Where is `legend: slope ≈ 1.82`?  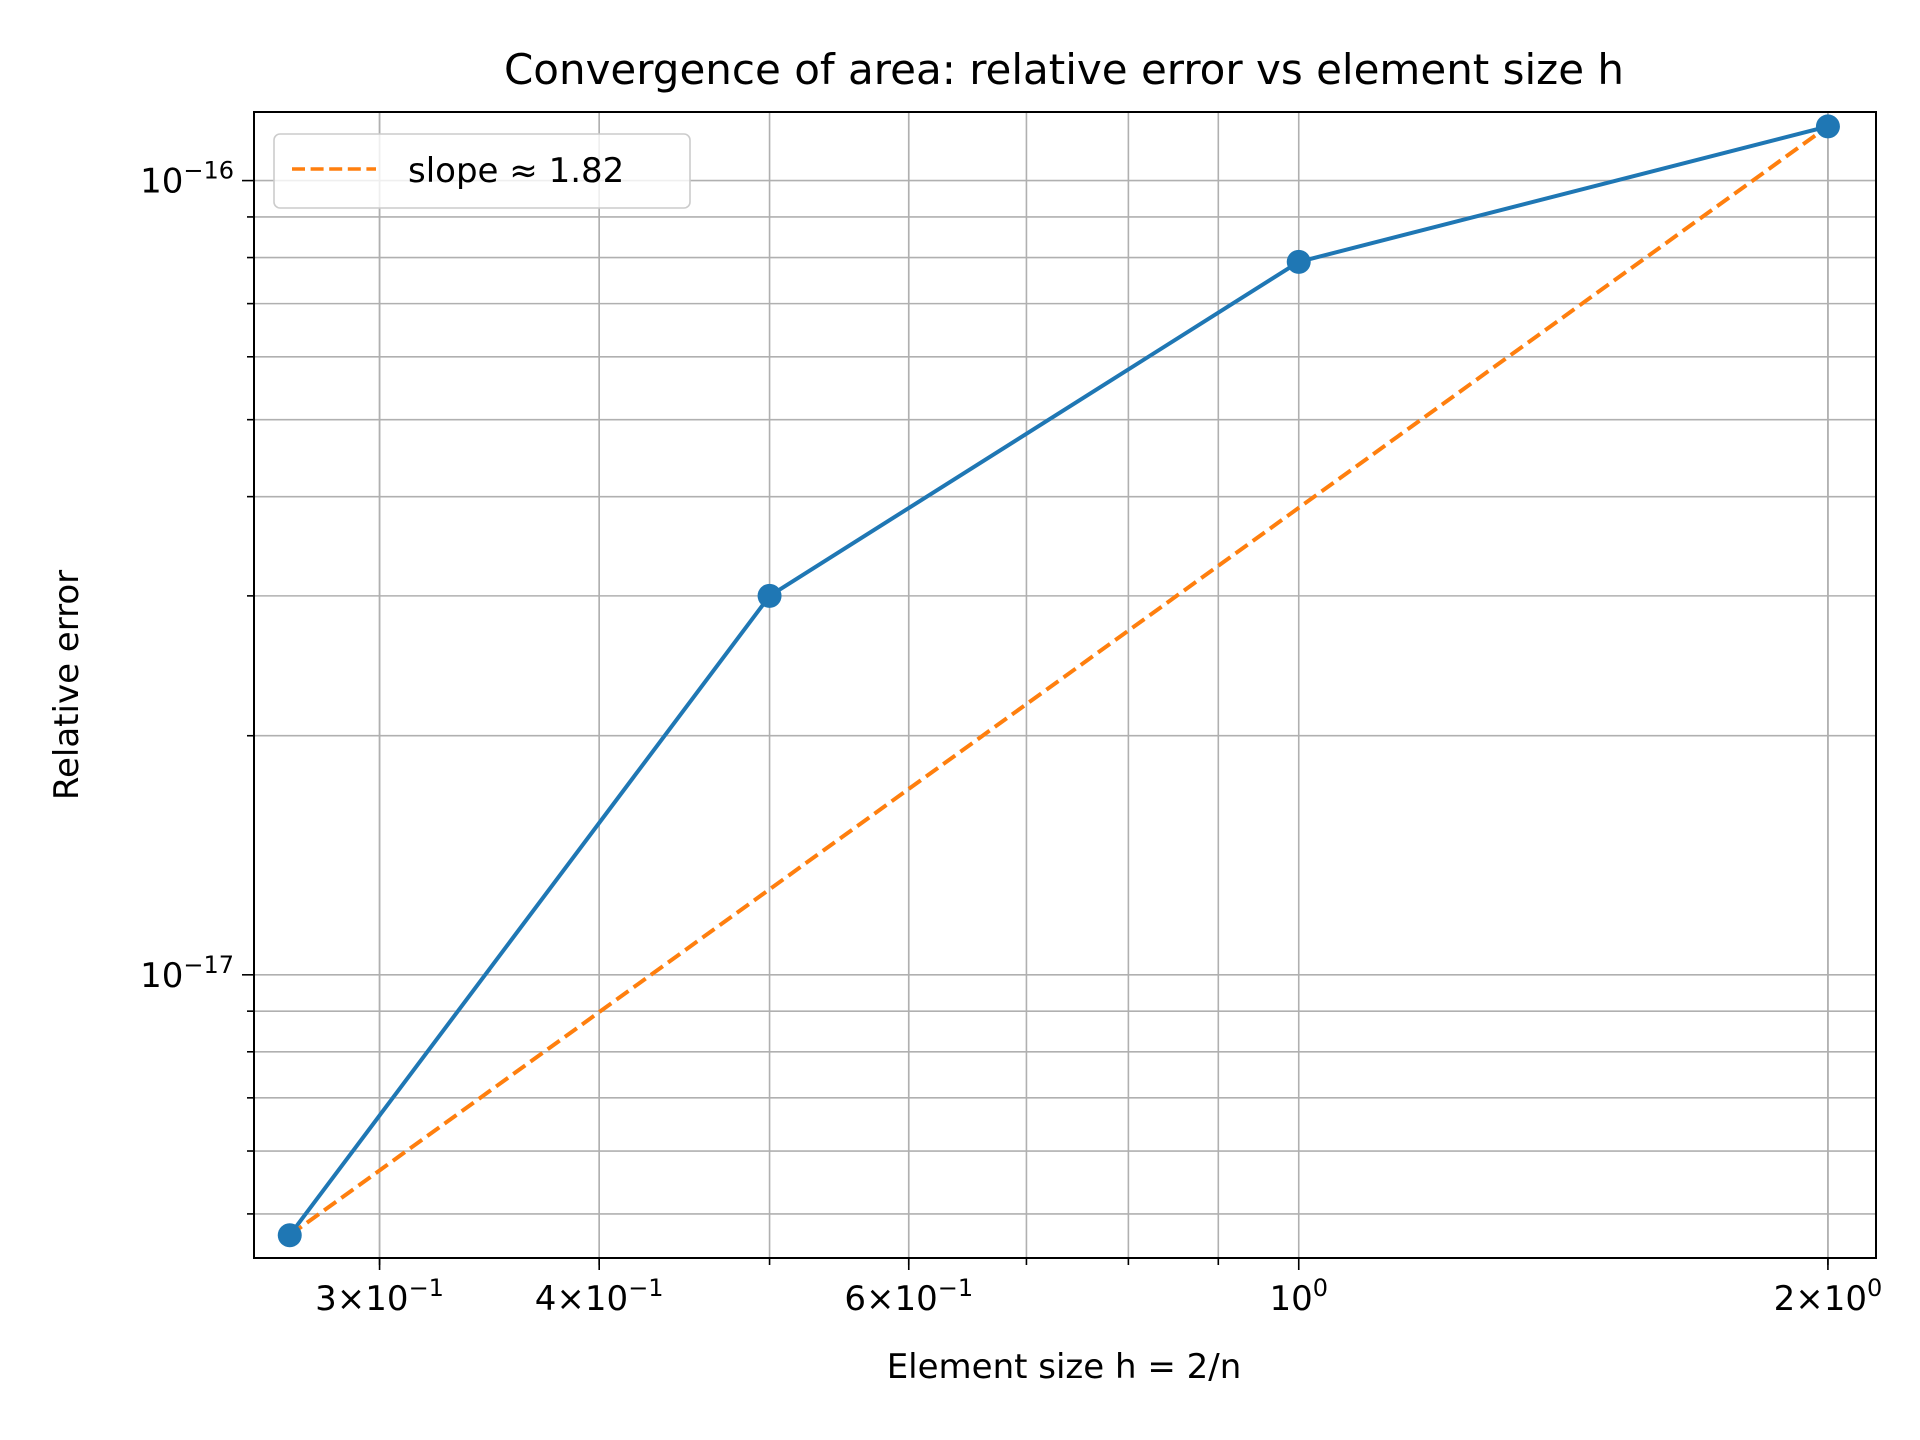 legend: slope ≈ 1.82 is located at coordinates (482, 171).